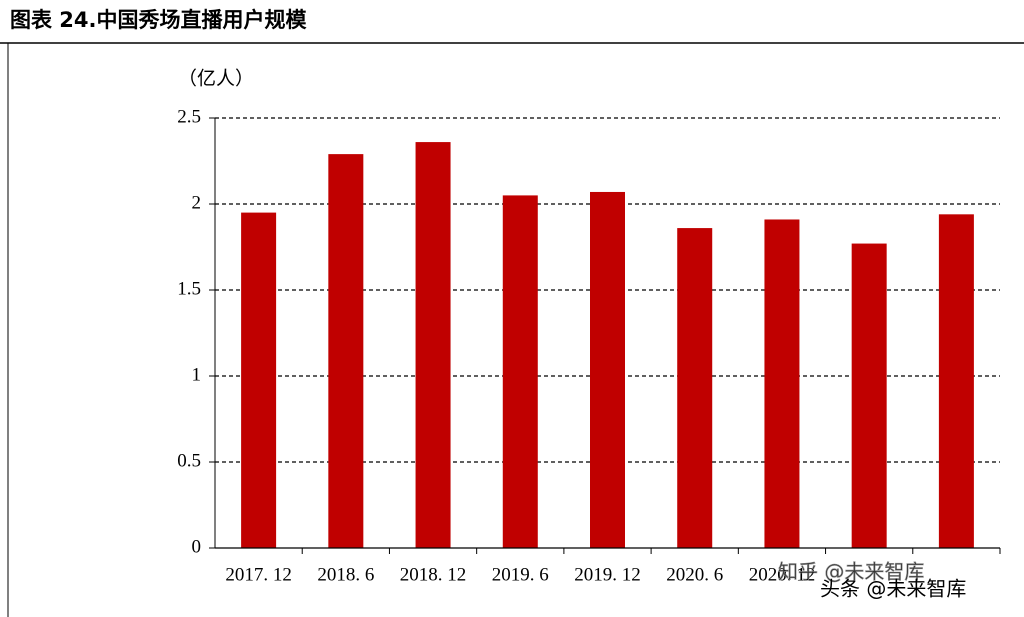 The width and height of the screenshot is (1024, 617). Describe the element at coordinates (216, 78) in the screenshot. I see `y-axis-label: （亿人）` at that location.